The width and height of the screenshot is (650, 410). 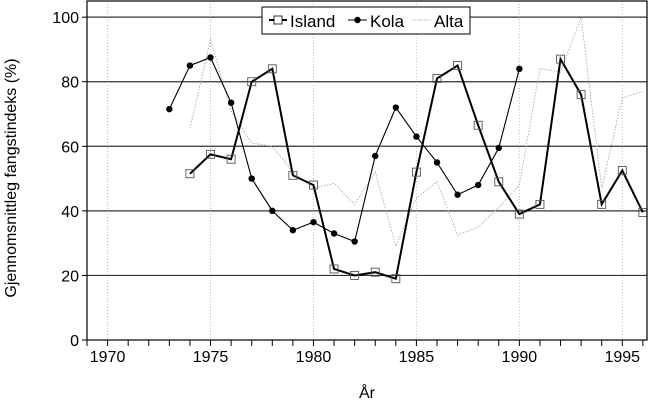 I want to click on x-tick-label: 1985, so click(x=417, y=357).